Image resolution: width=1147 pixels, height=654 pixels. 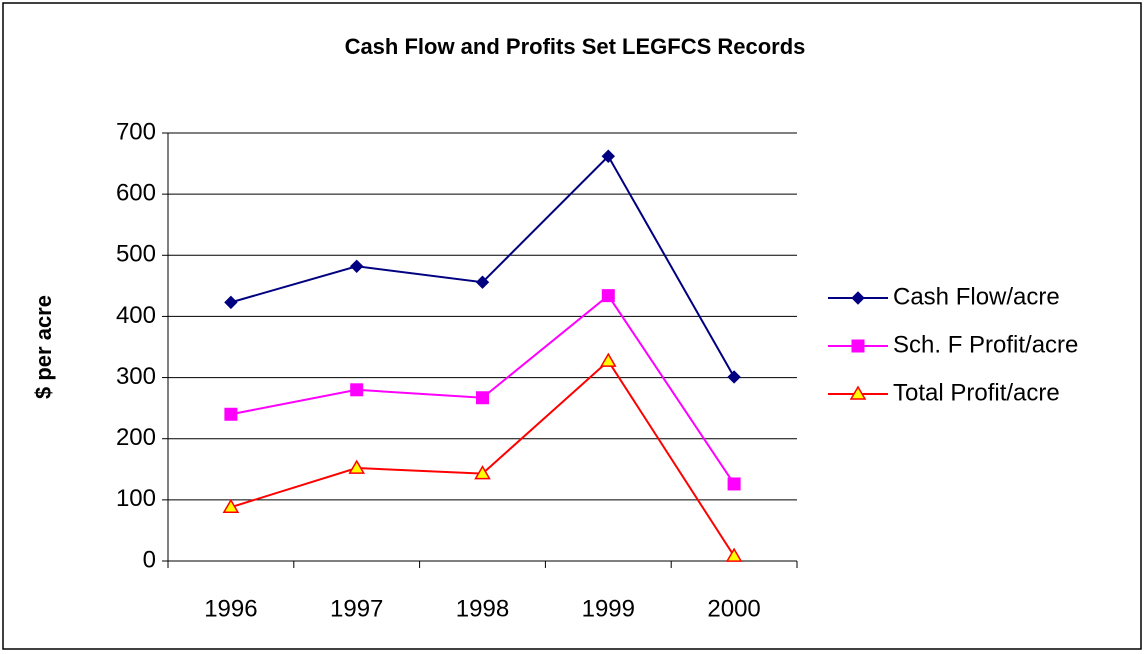 I want to click on y-axis-label: $ per acre, so click(x=43, y=347).